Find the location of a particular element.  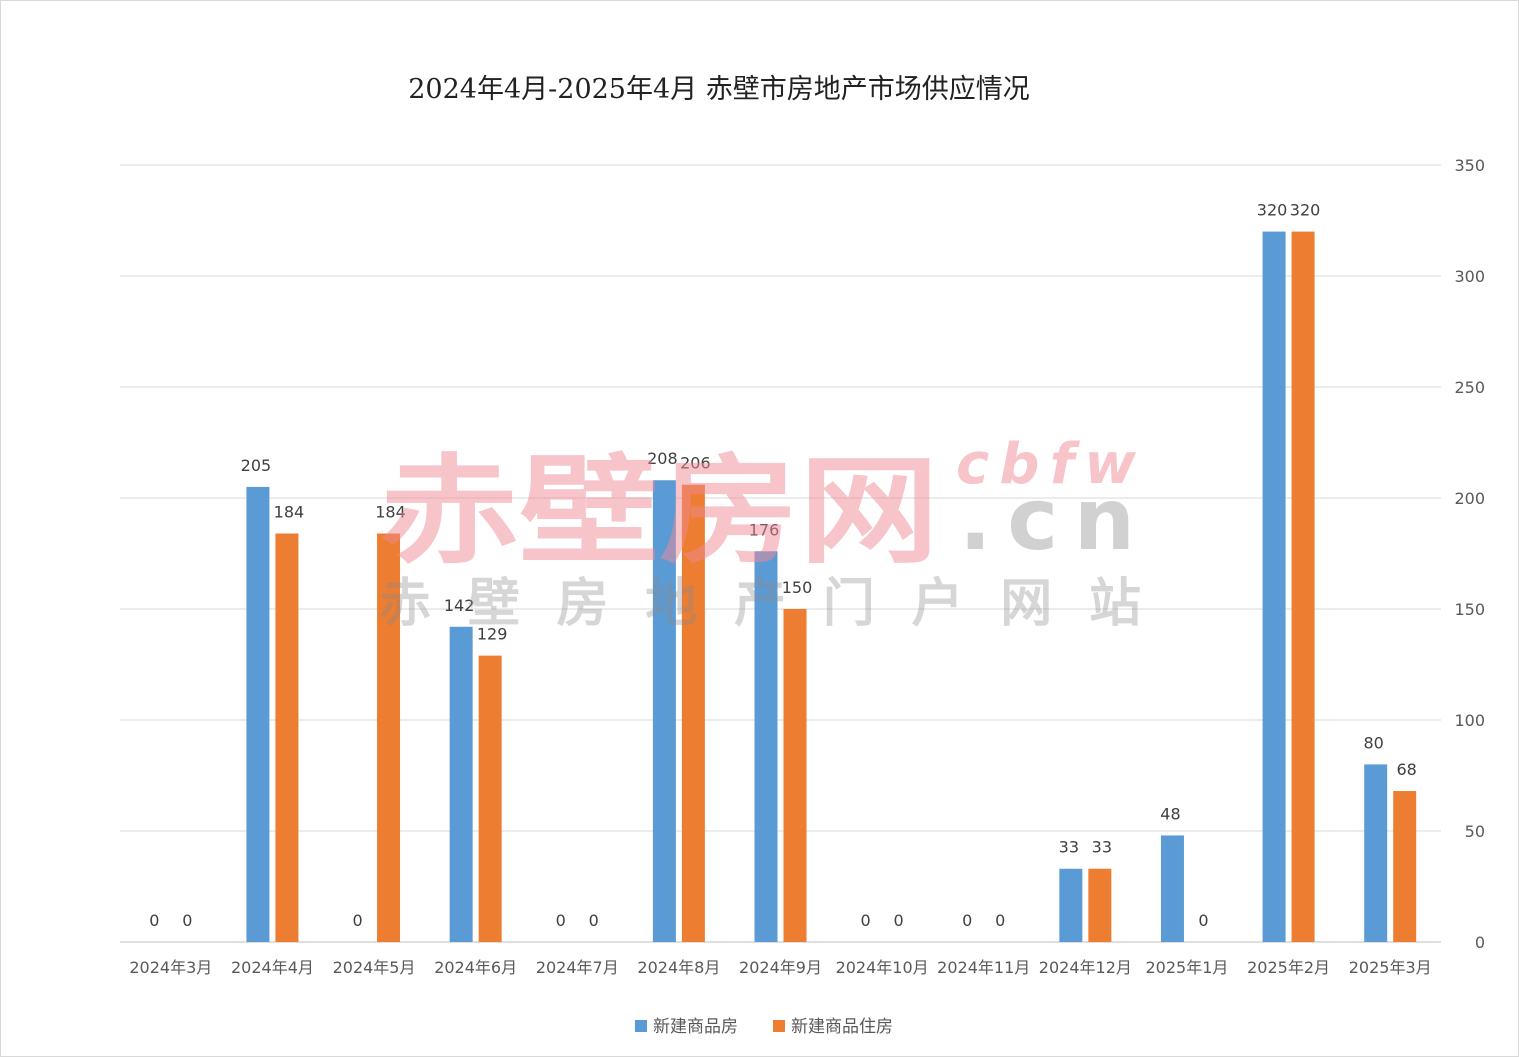

data-label: 205 is located at coordinates (256, 465).